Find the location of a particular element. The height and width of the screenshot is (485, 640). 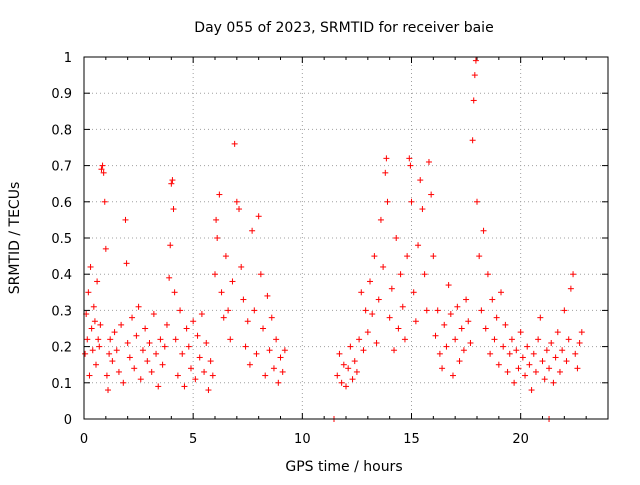

x-tick-label: 15 is located at coordinates (411, 439).